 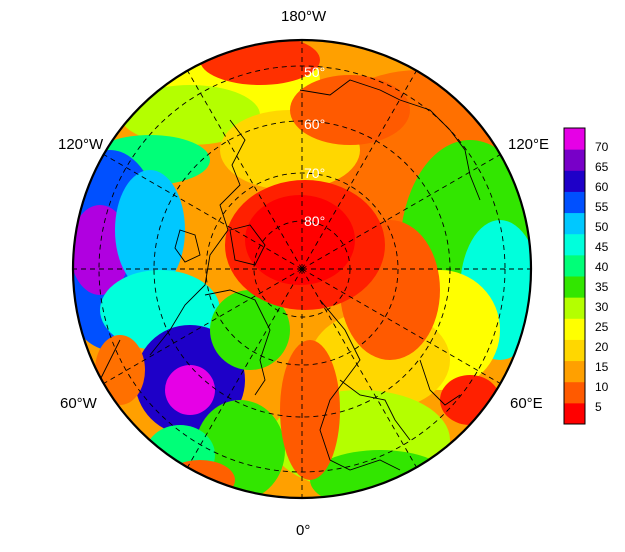 What do you see at coordinates (314, 124) in the screenshot?
I see `lat-label-60: 60°` at bounding box center [314, 124].